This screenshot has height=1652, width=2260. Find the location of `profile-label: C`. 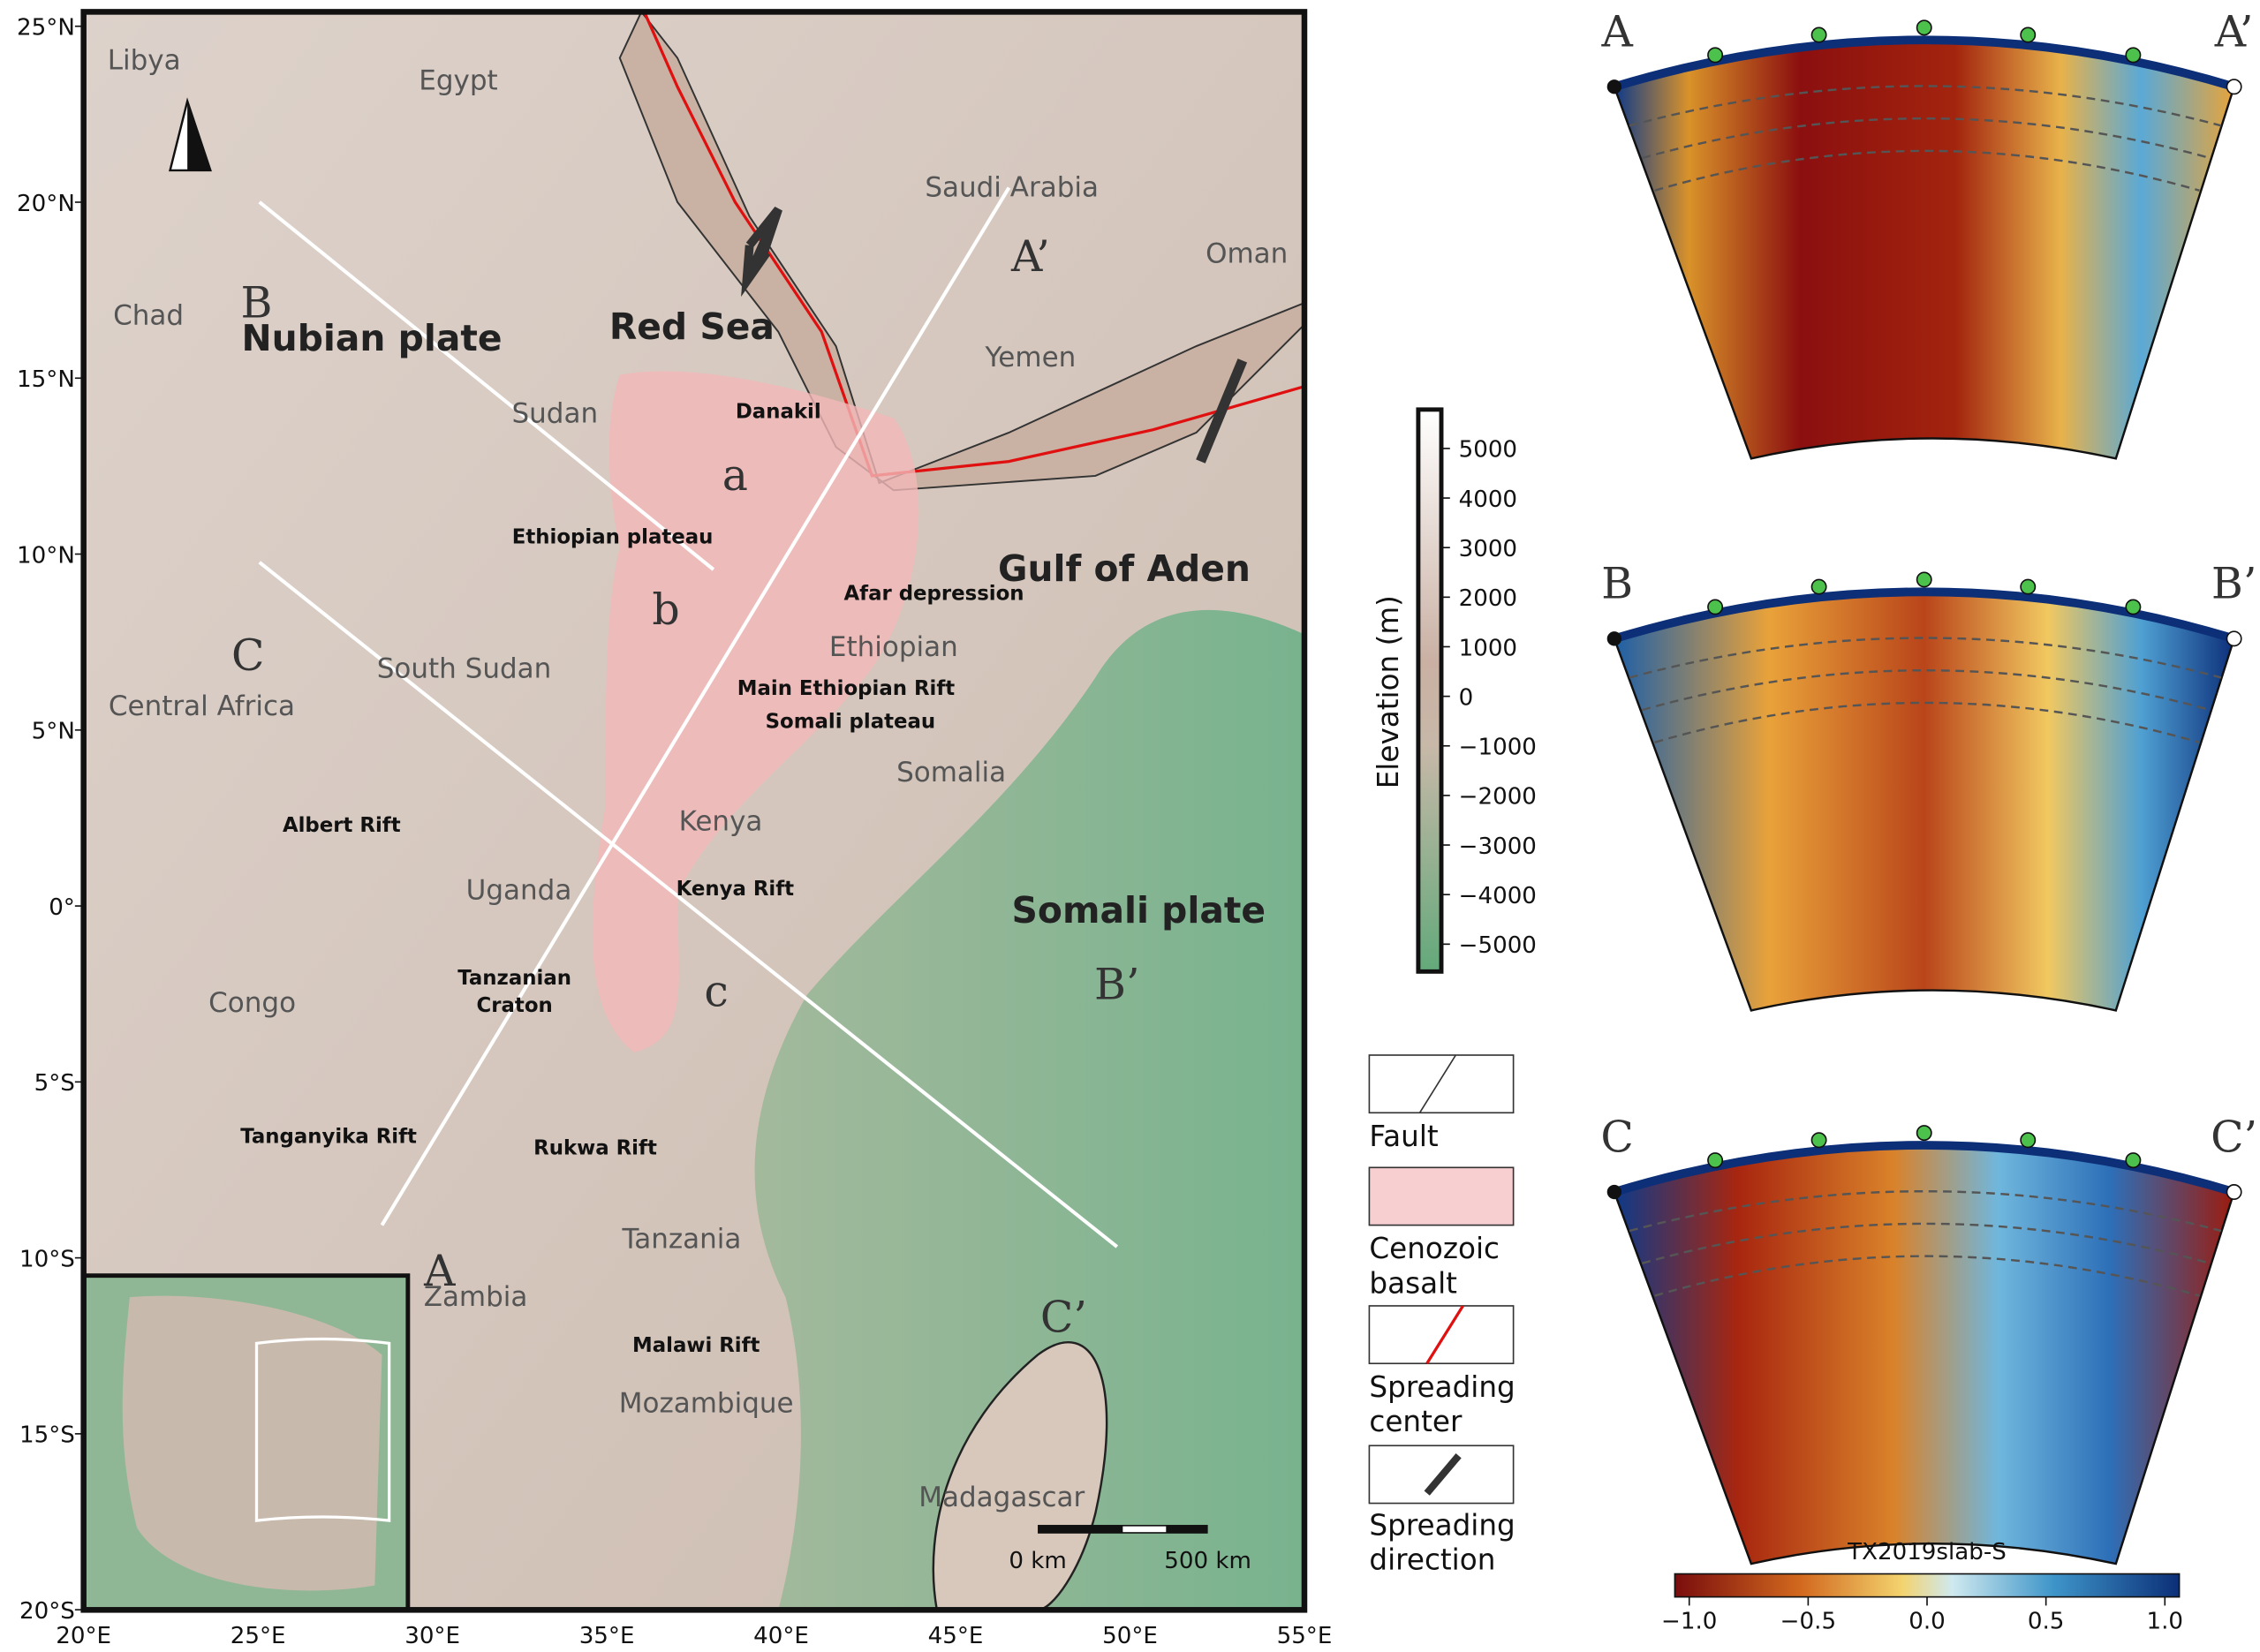

profile-label: C is located at coordinates (248, 655).